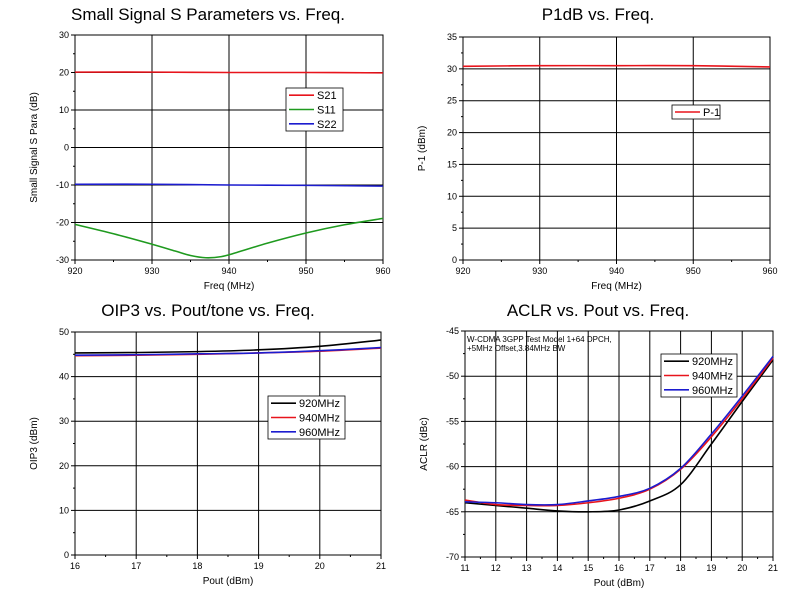 This screenshot has width=804, height=602. What do you see at coordinates (62, 223) in the screenshot?
I see `y-tick-label: -20` at bounding box center [62, 223].